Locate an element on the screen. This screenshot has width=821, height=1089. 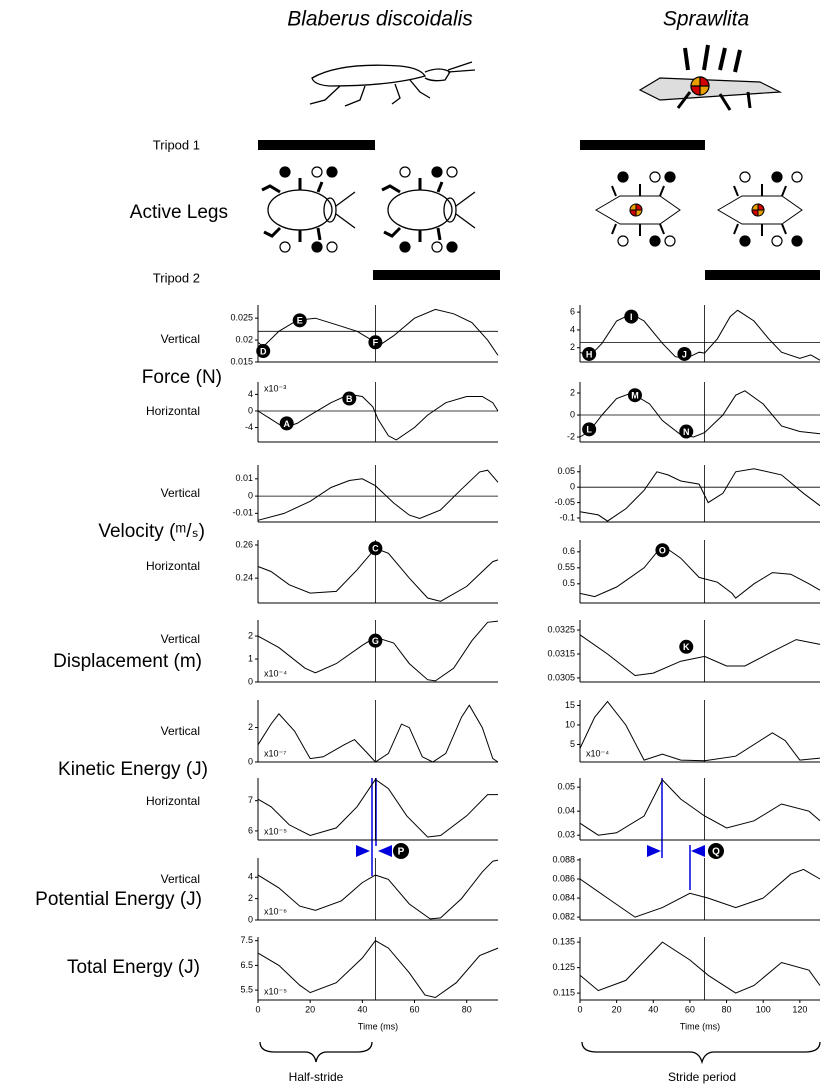
annotation-label: O is located at coordinates (662, 551).